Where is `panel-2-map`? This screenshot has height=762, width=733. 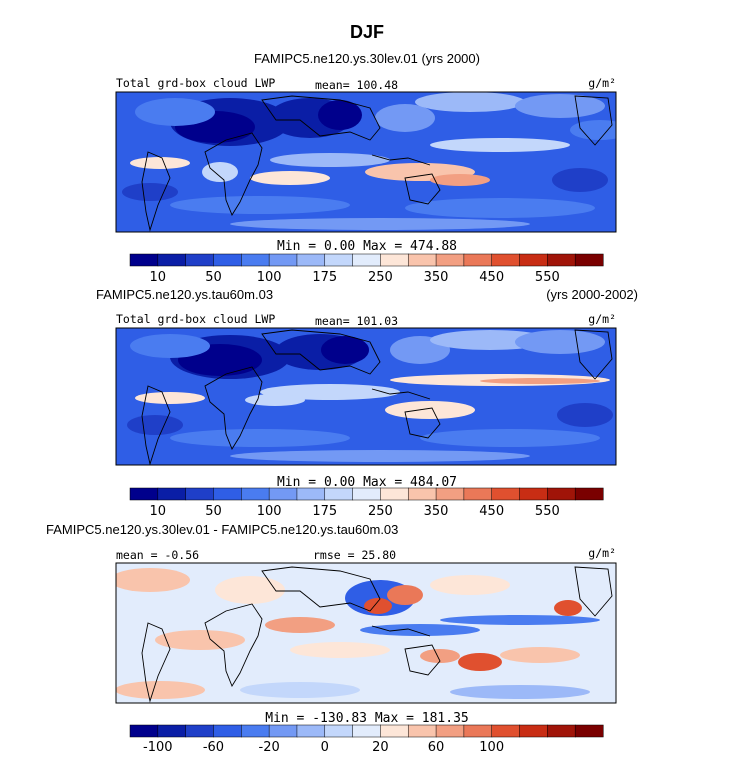
panel-2-map is located at coordinates (366, 396).